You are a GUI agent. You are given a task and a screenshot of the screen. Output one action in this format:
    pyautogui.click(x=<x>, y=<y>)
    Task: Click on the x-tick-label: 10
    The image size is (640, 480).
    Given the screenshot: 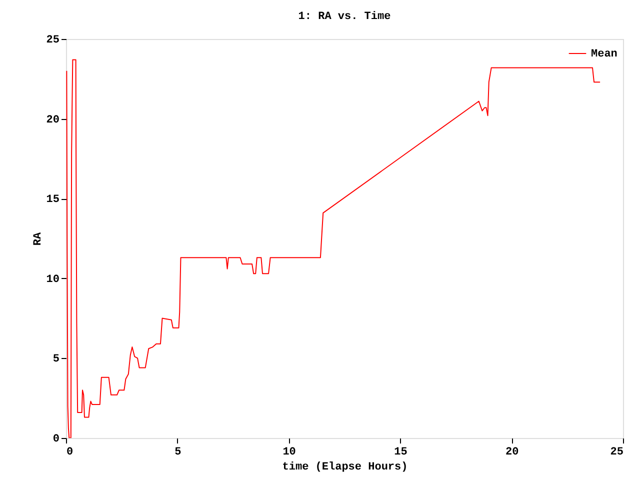 What is the action you would take?
    pyautogui.click(x=289, y=452)
    